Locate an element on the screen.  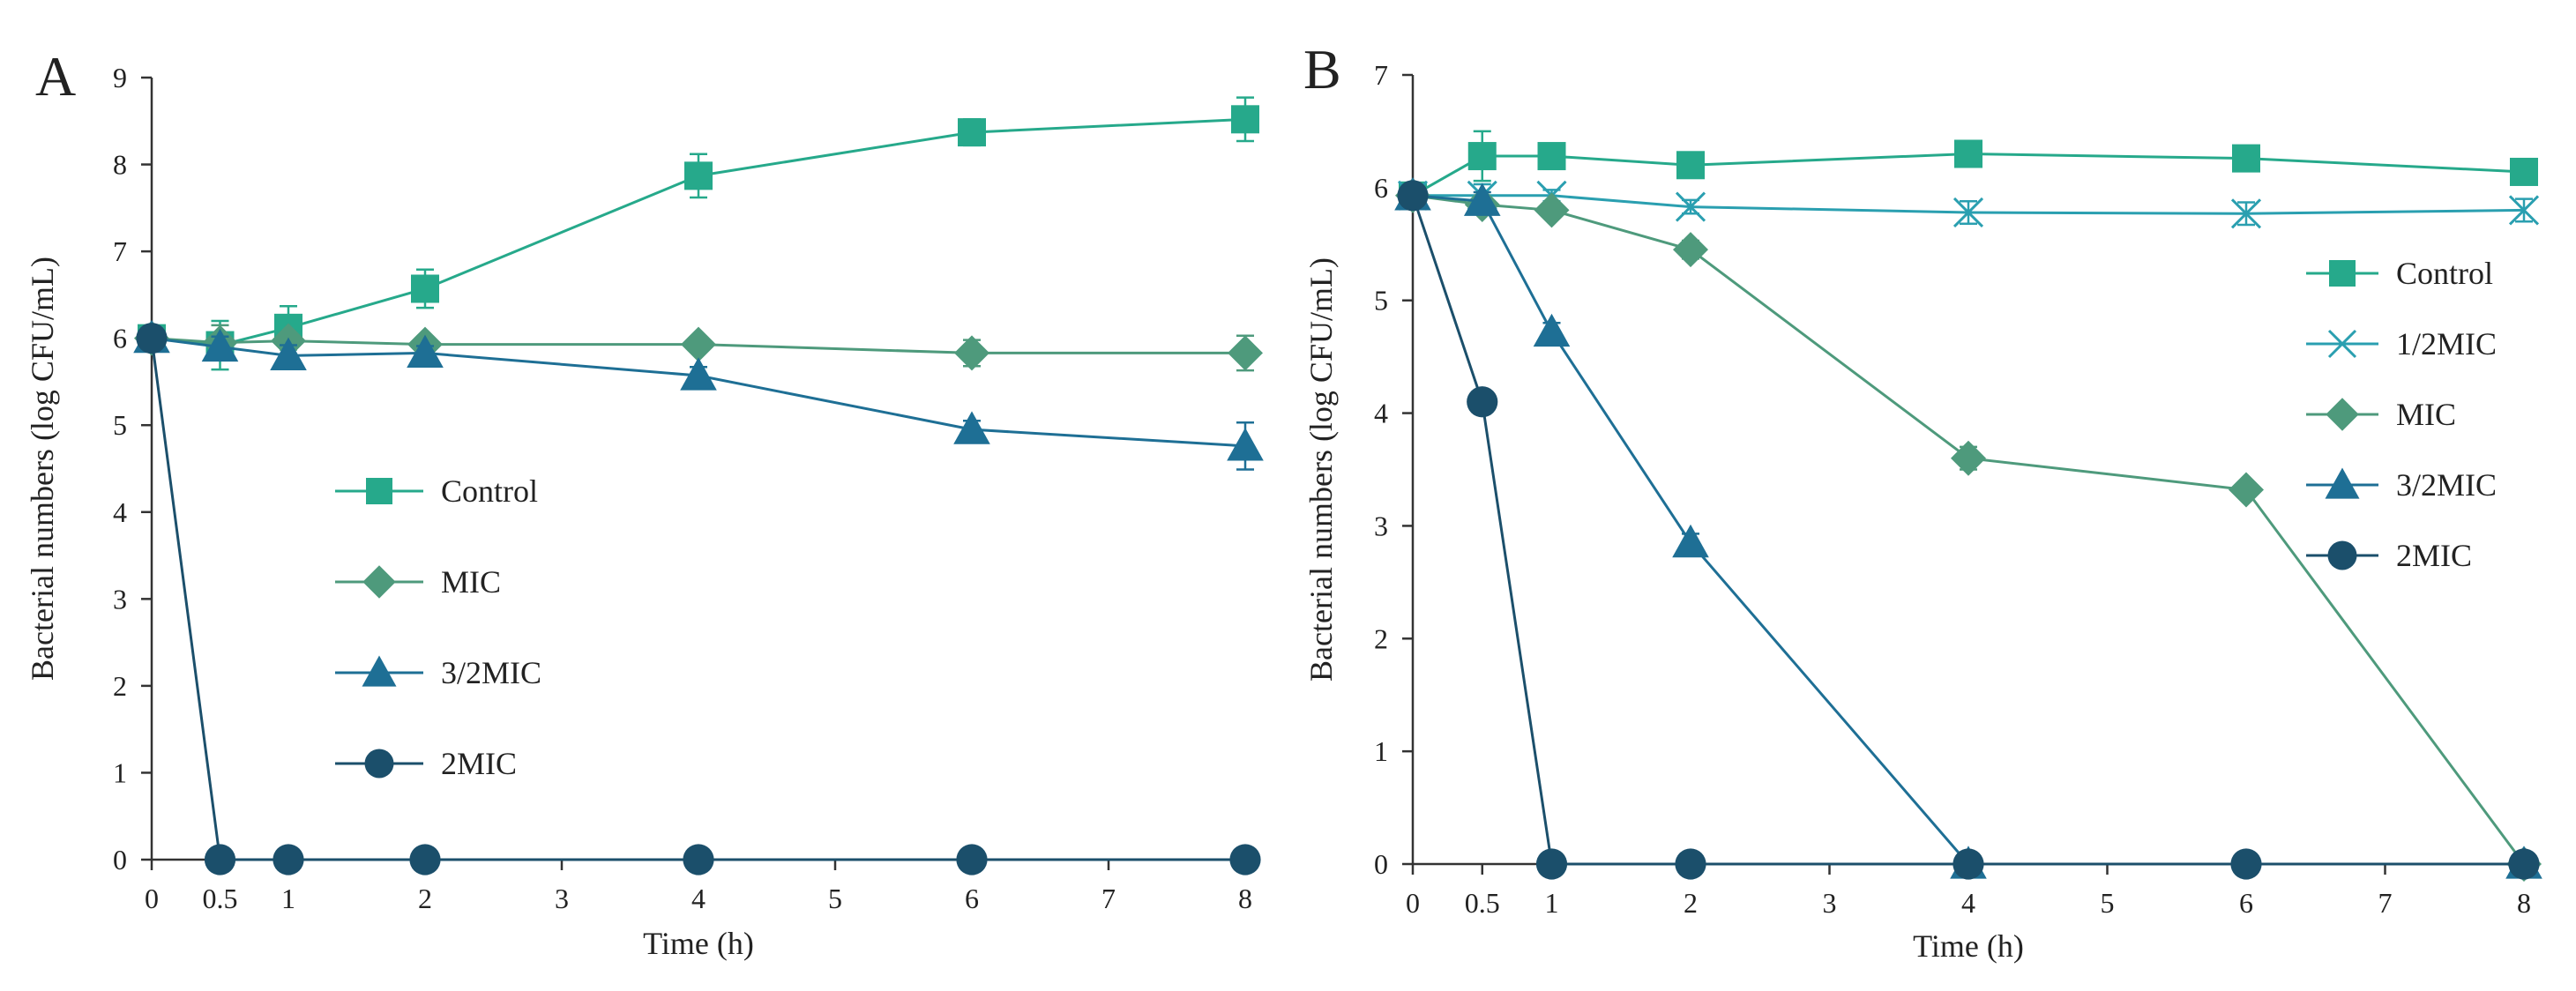
panel-b-y-tick-label: 6 is located at coordinates (1381, 188).